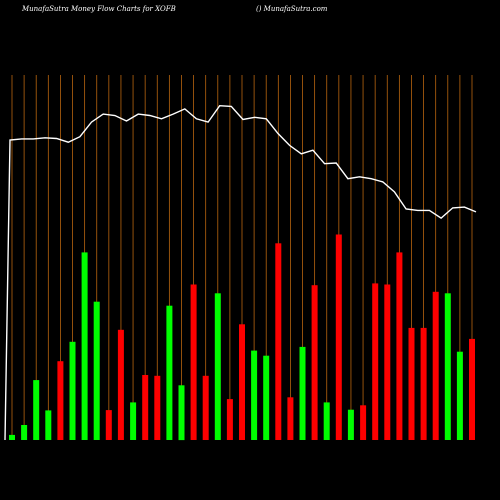 The image size is (500, 500). Describe the element at coordinates (292, 9) in the screenshot. I see `site-credit: () MunafaSutra.com` at that location.